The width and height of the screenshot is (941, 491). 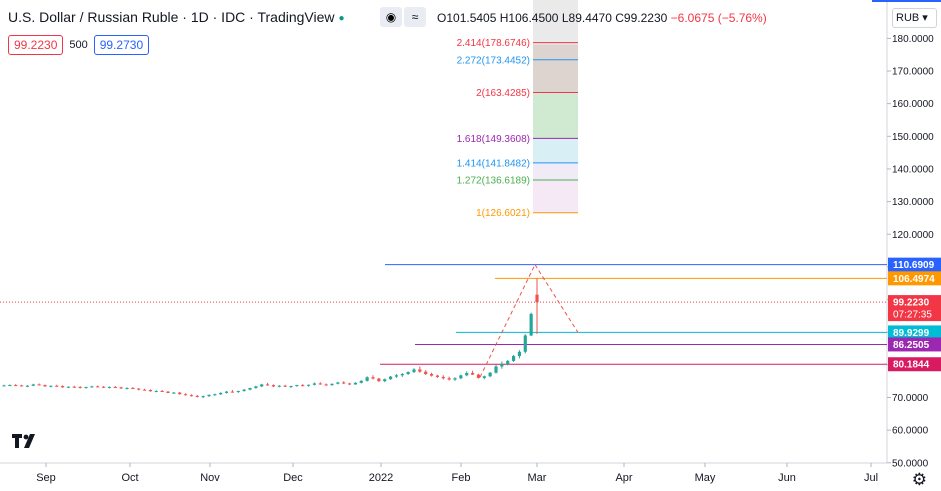 What do you see at coordinates (645, 18) in the screenshot?
I see `ohlc-close: 99.2230` at bounding box center [645, 18].